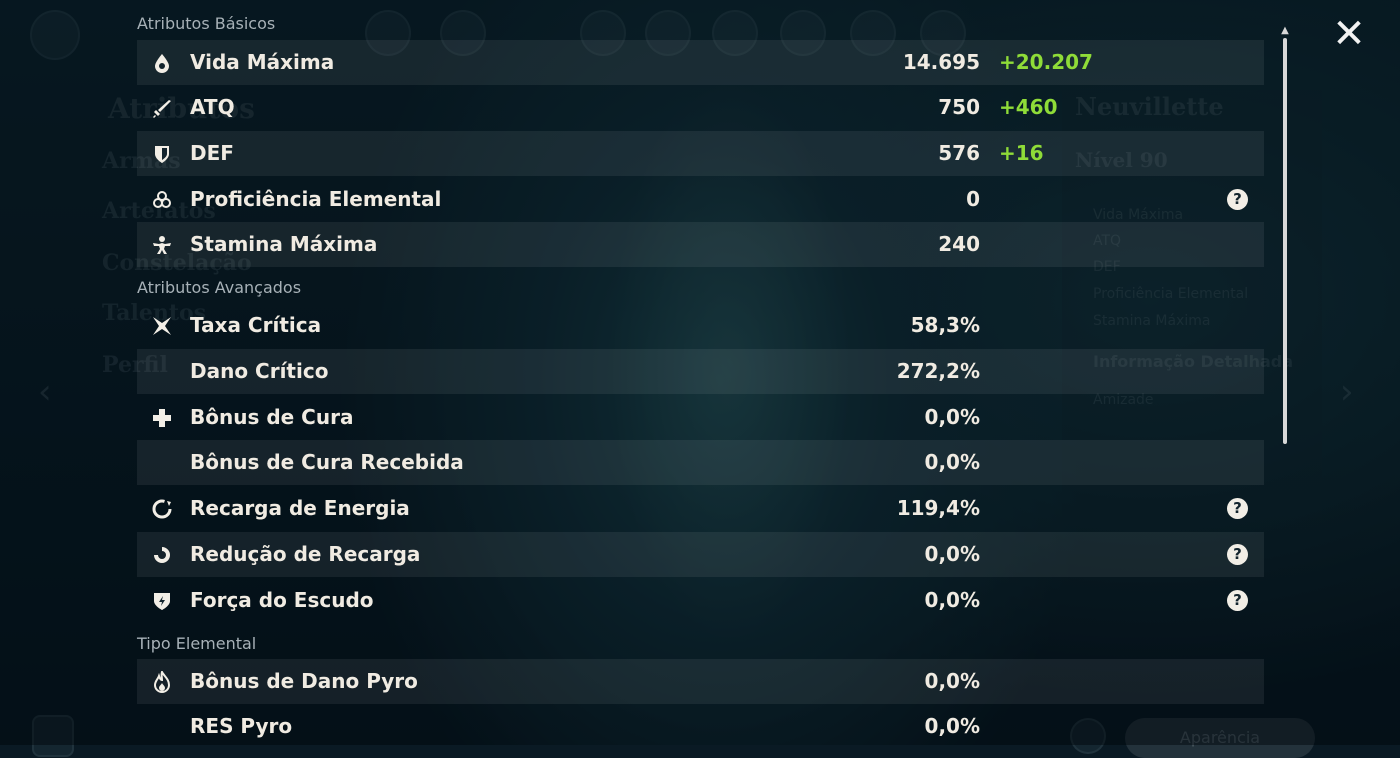 The image size is (1400, 758). I want to click on cd-reduction-icon, so click(162, 555).